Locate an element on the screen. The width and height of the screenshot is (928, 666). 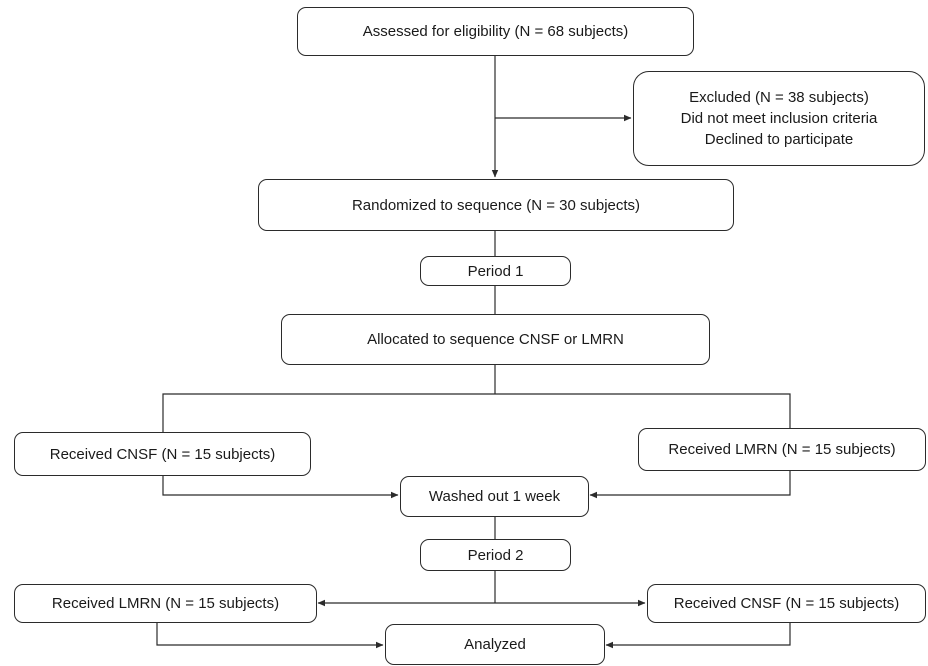
arrow-cnsf-p2-to-analyzed is located at coordinates (698, 635).